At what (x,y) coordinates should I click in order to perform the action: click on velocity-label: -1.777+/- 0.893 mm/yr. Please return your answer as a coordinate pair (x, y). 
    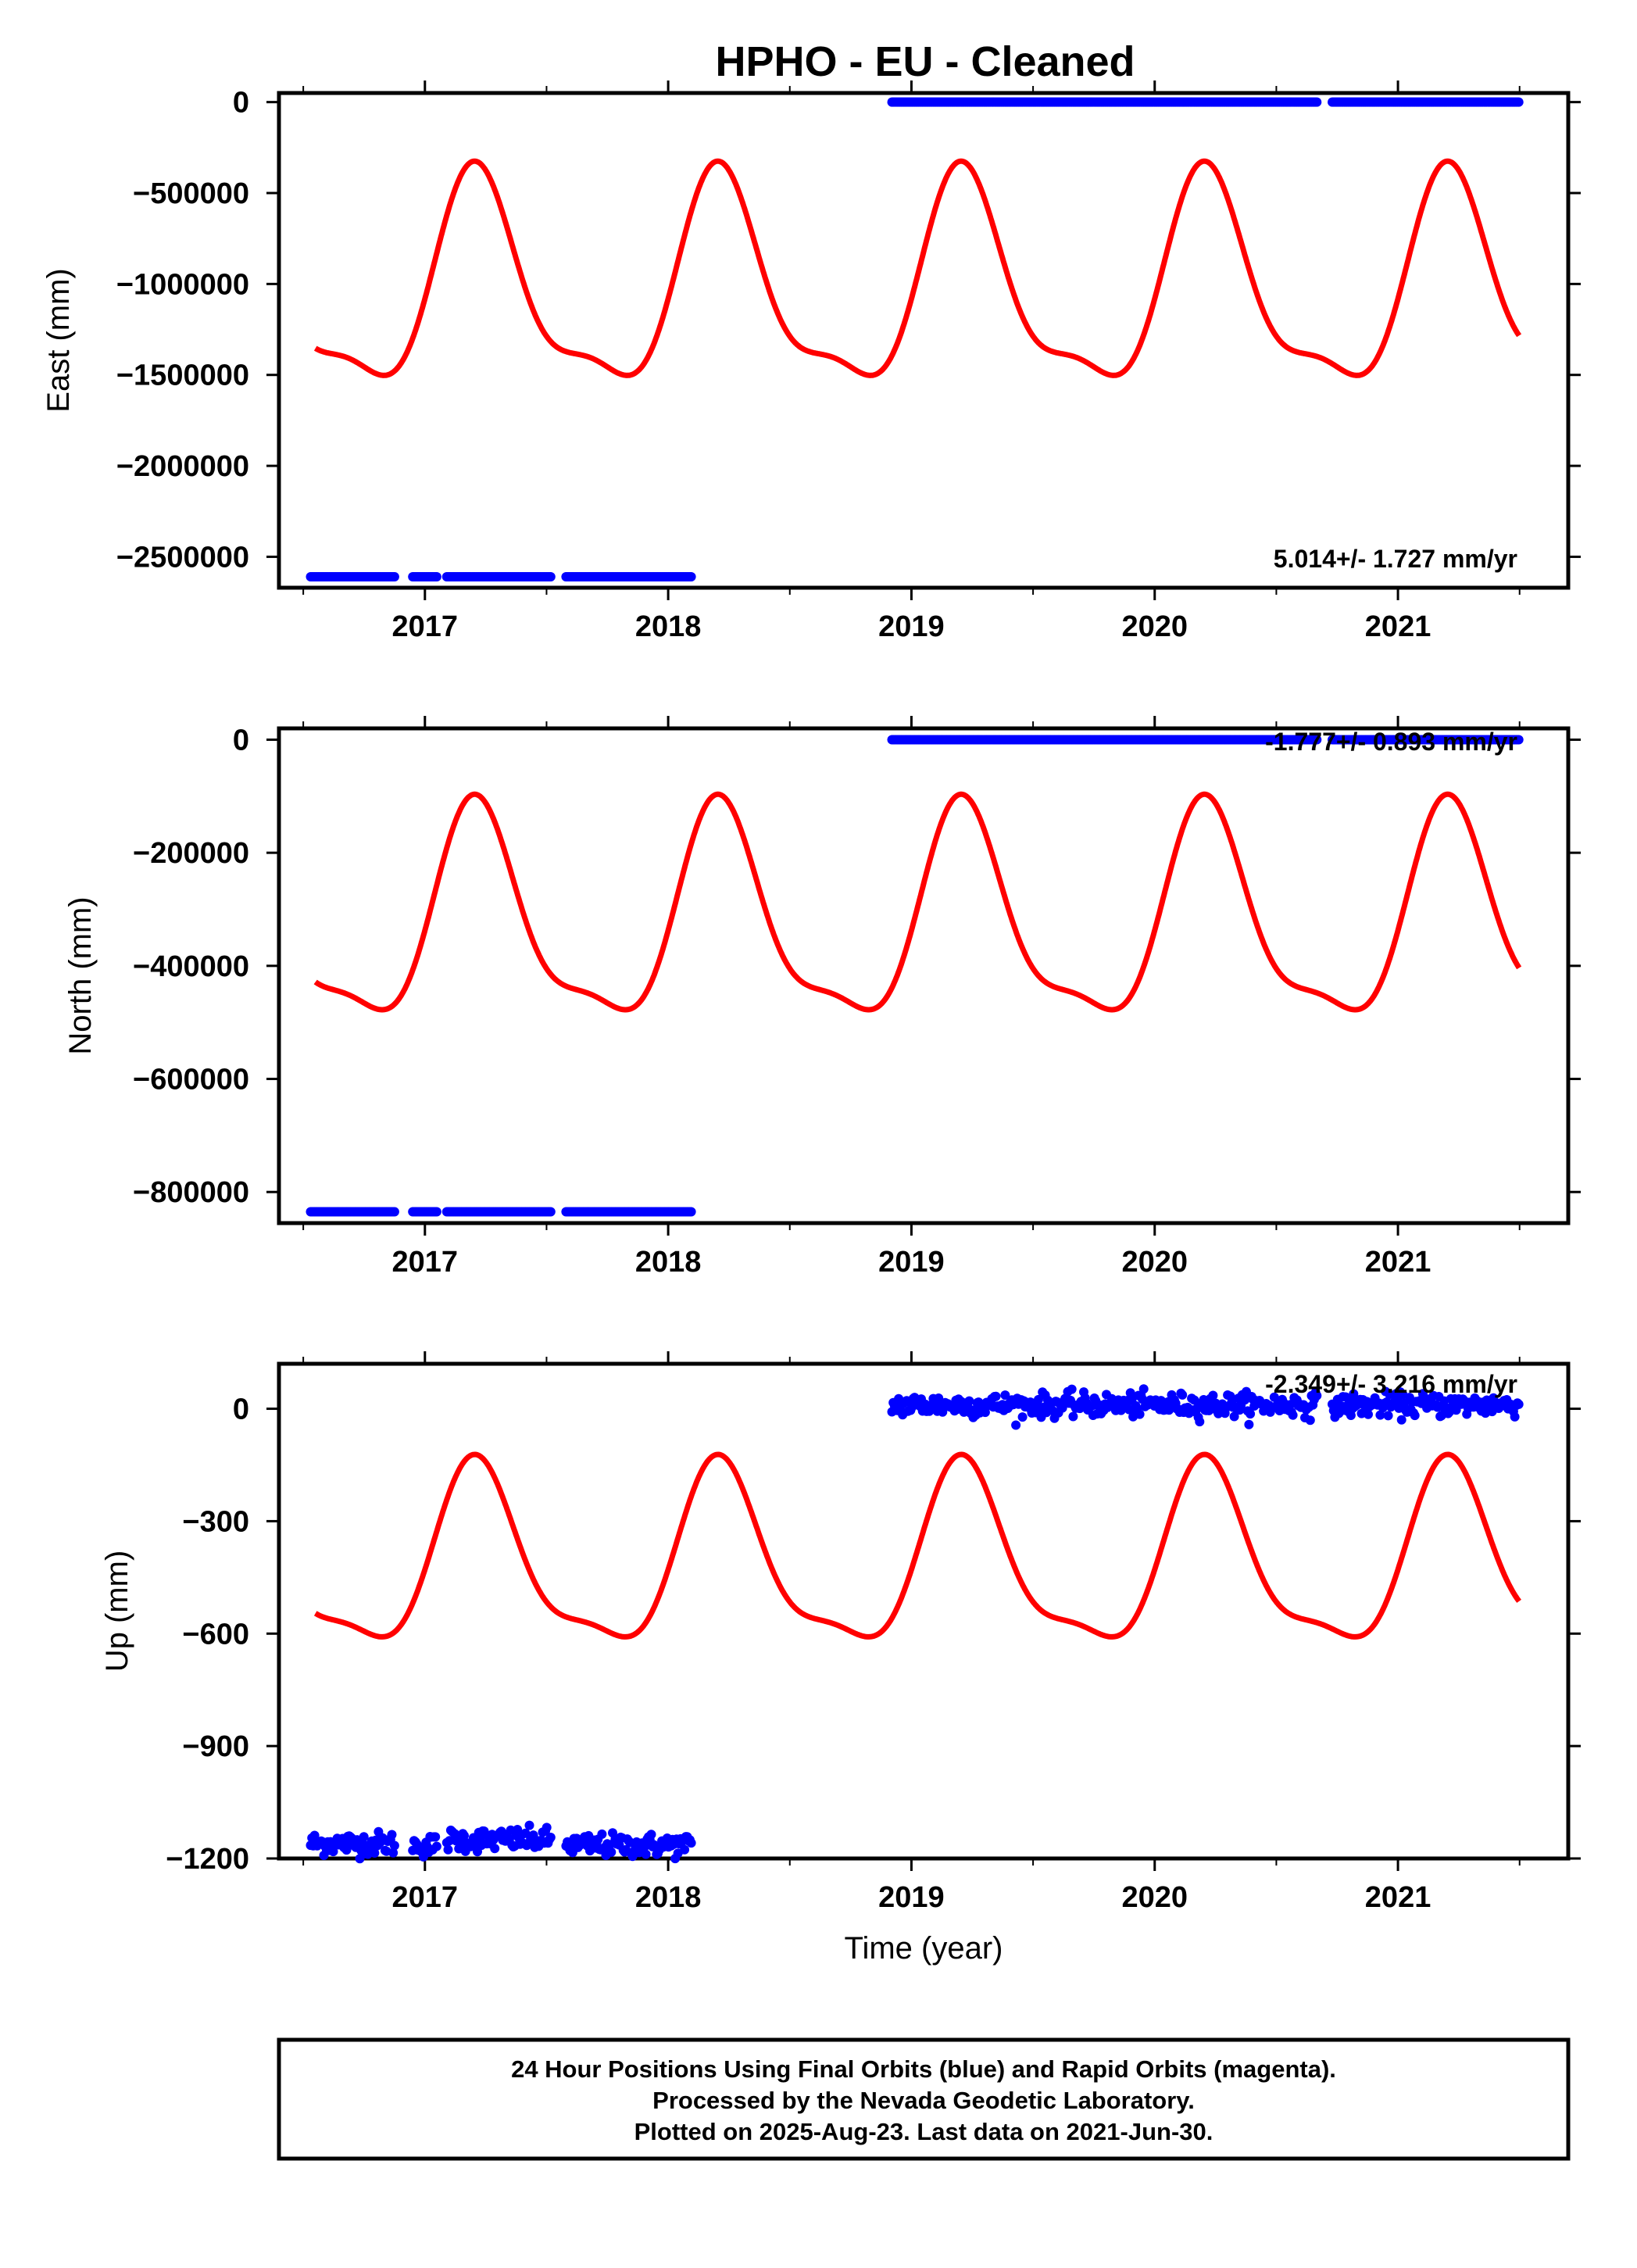
    Looking at the image, I should click on (1391, 742).